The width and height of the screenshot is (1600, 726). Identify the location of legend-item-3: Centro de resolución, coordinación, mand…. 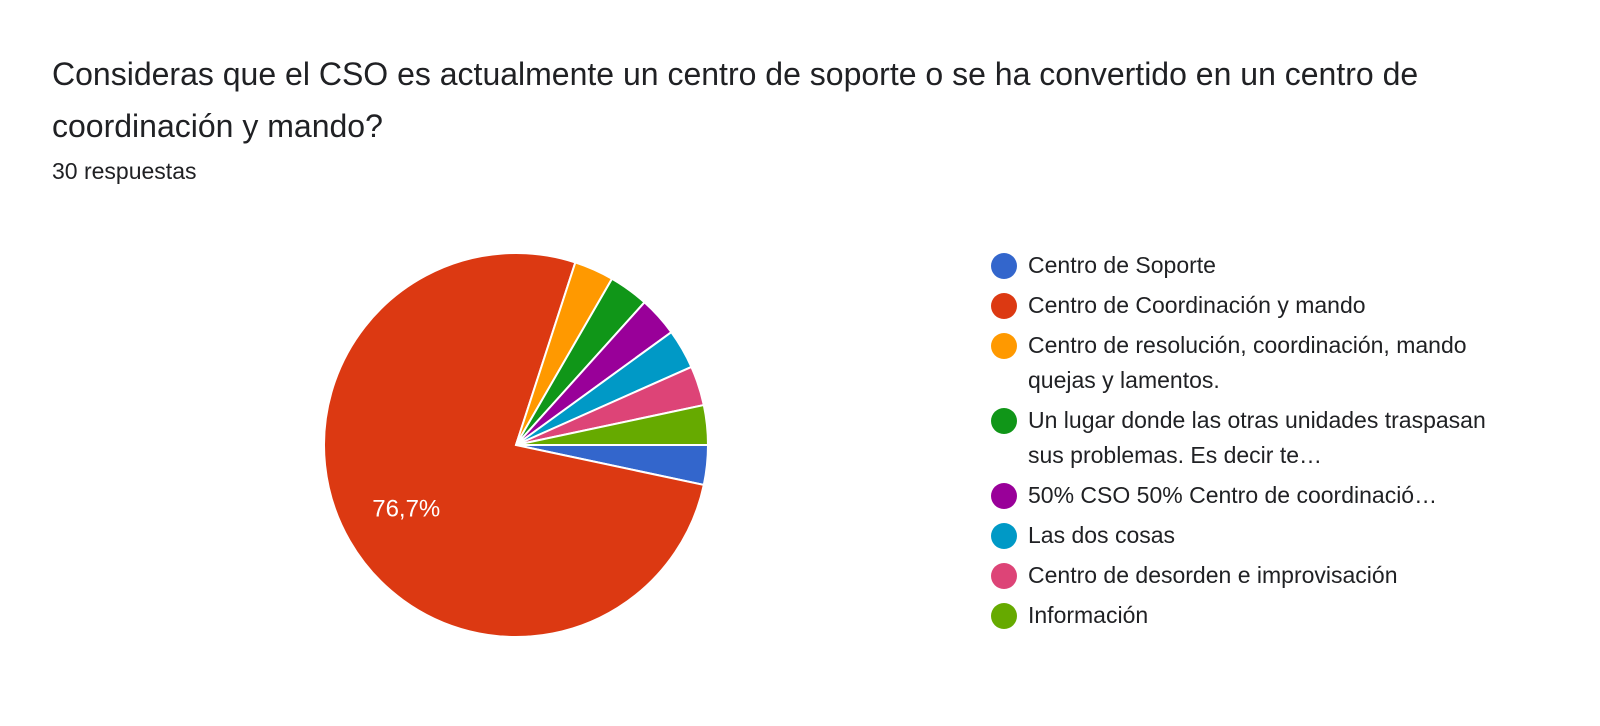
(1271, 363).